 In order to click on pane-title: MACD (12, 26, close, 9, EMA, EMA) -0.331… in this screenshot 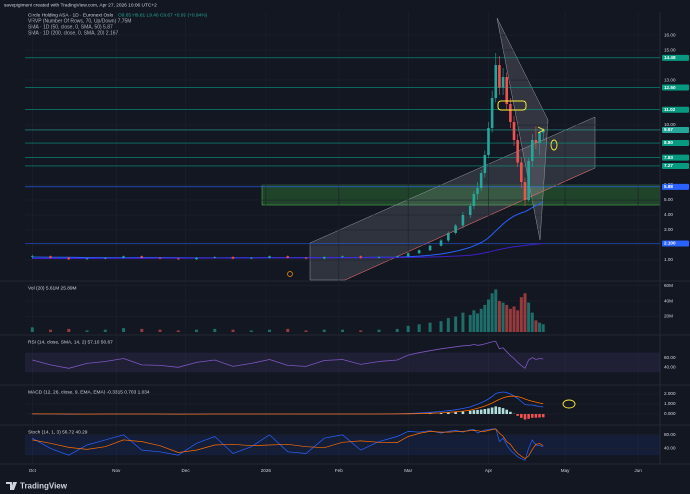, I will do `click(89, 392)`.